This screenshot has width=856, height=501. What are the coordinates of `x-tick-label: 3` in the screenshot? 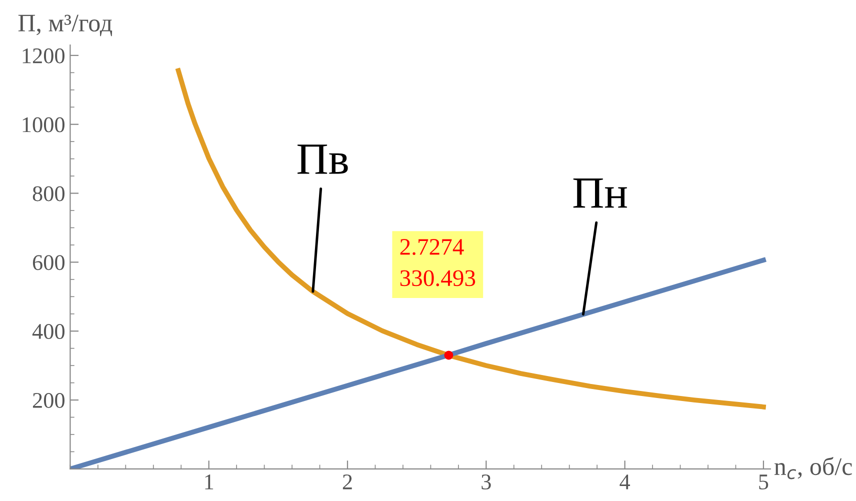 It's located at (486, 482).